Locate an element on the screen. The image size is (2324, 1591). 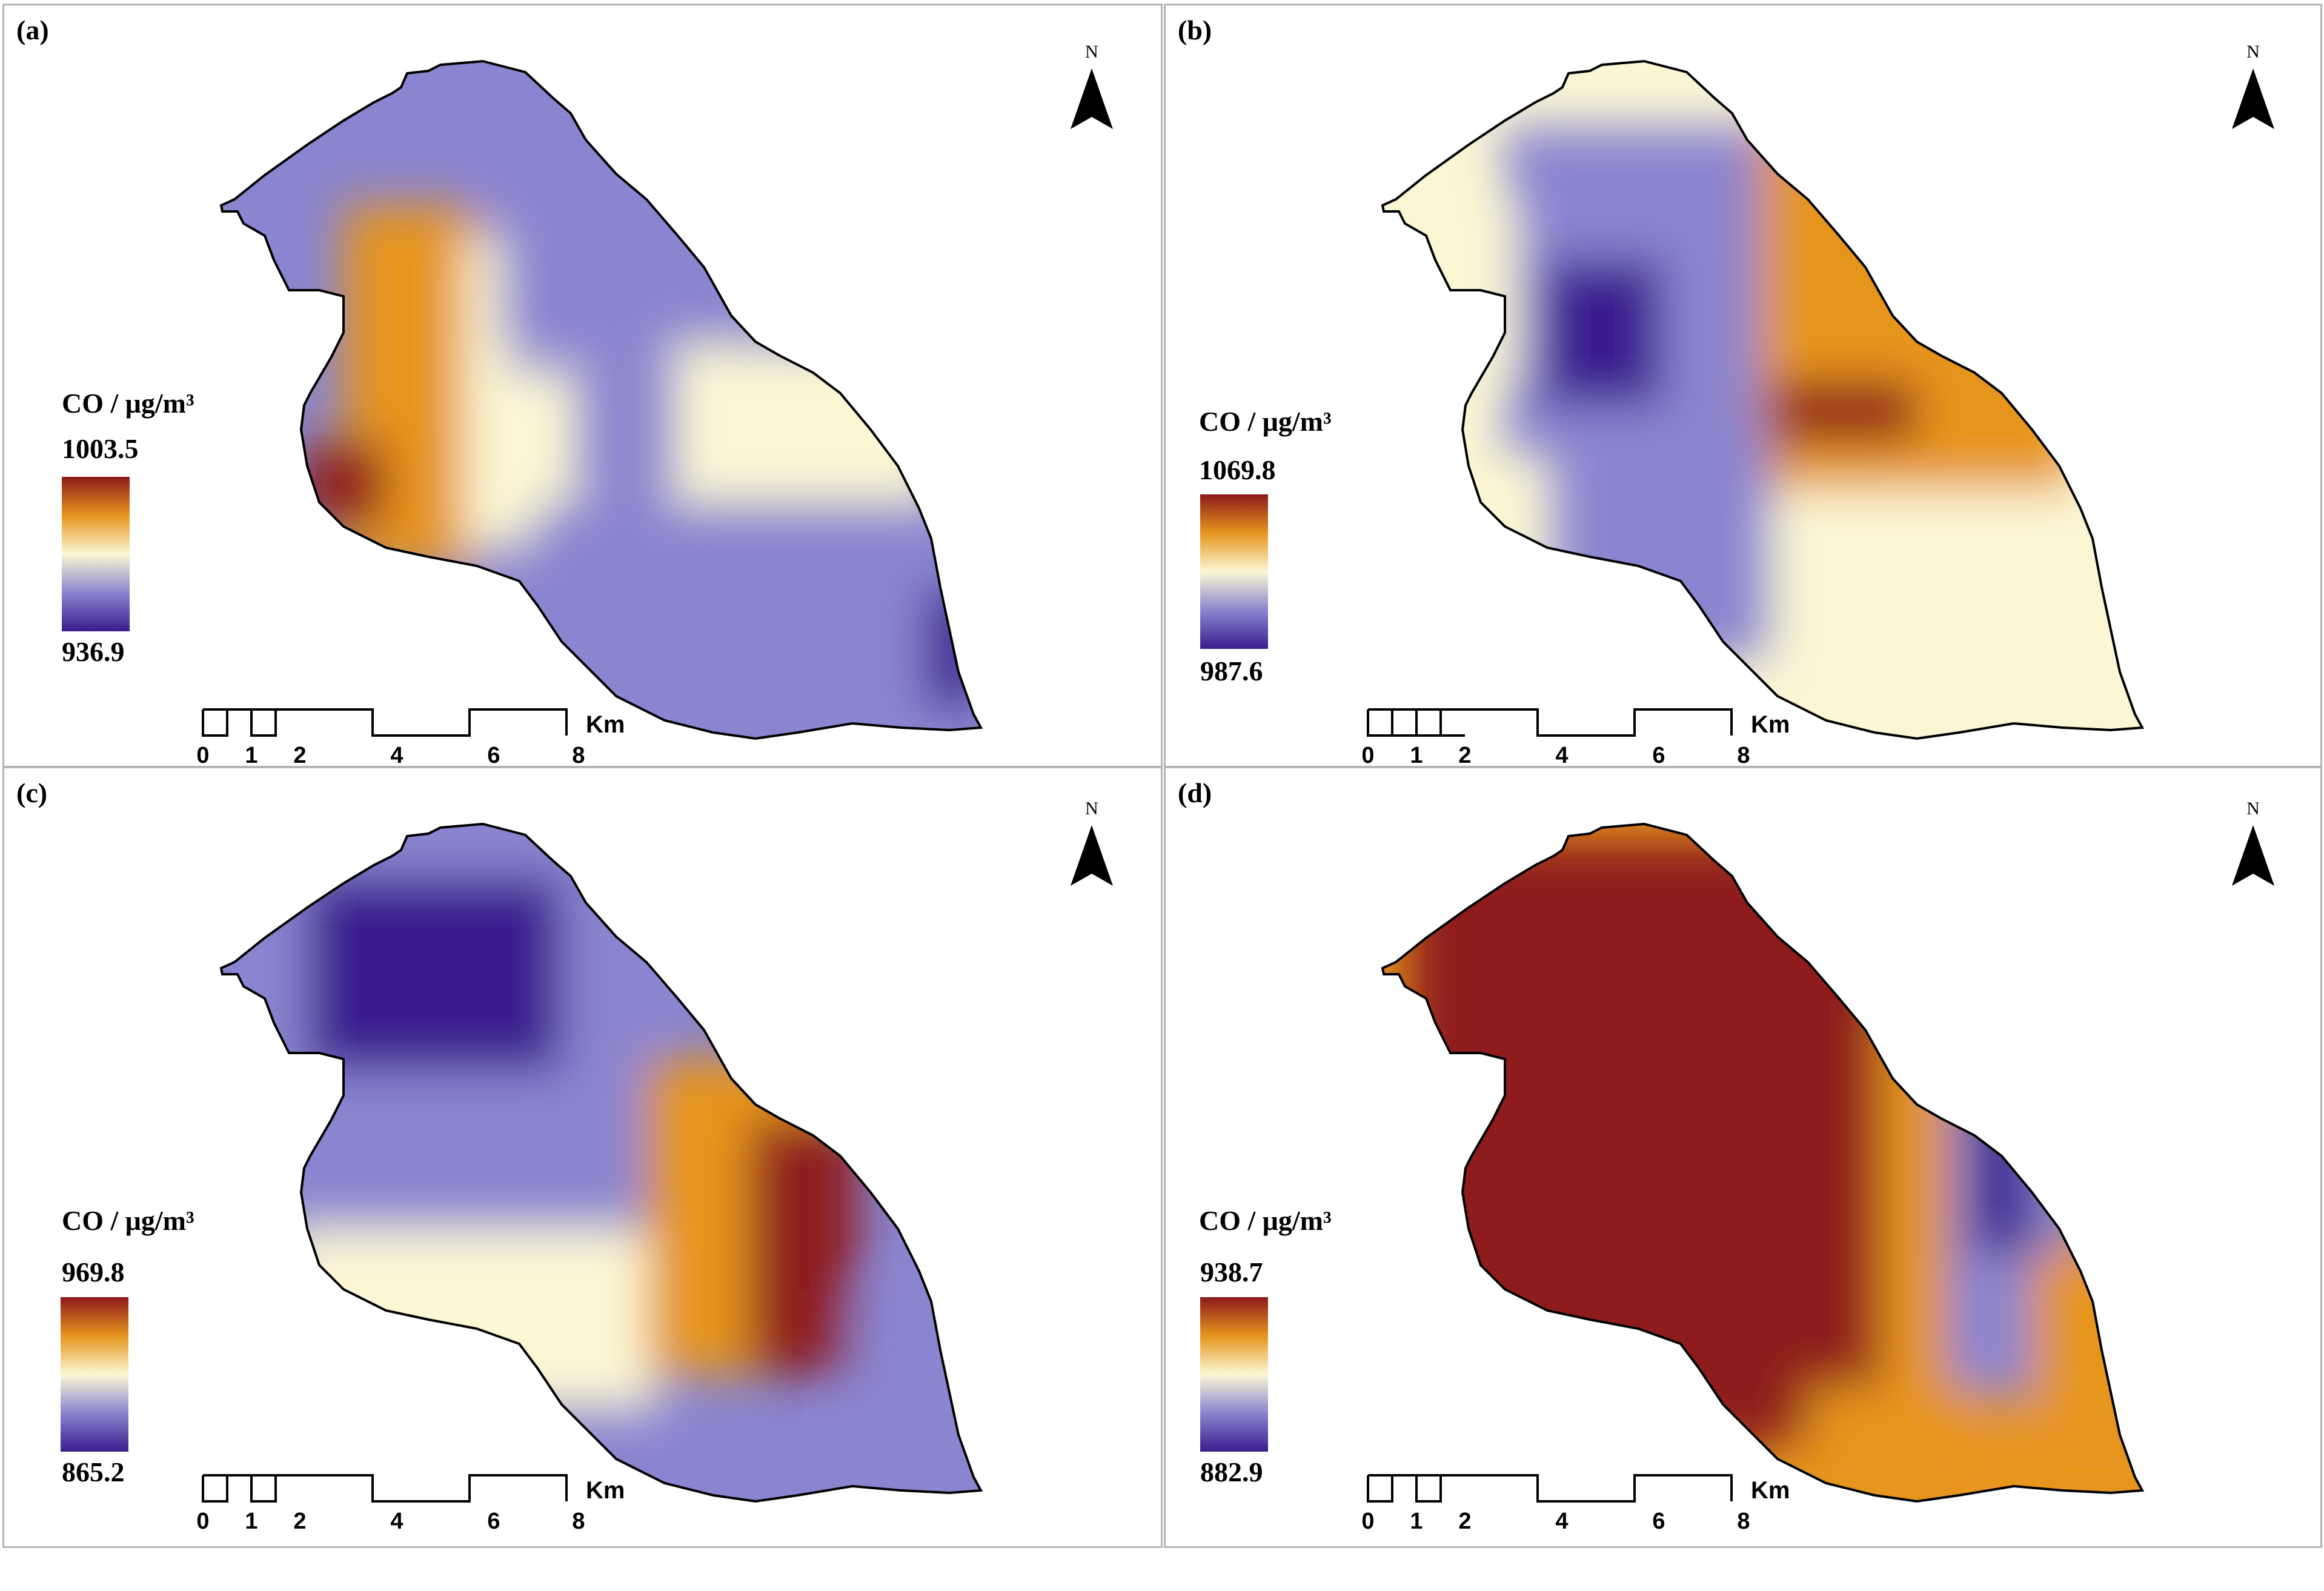
legend-min-value: 936.9 is located at coordinates (94, 651).